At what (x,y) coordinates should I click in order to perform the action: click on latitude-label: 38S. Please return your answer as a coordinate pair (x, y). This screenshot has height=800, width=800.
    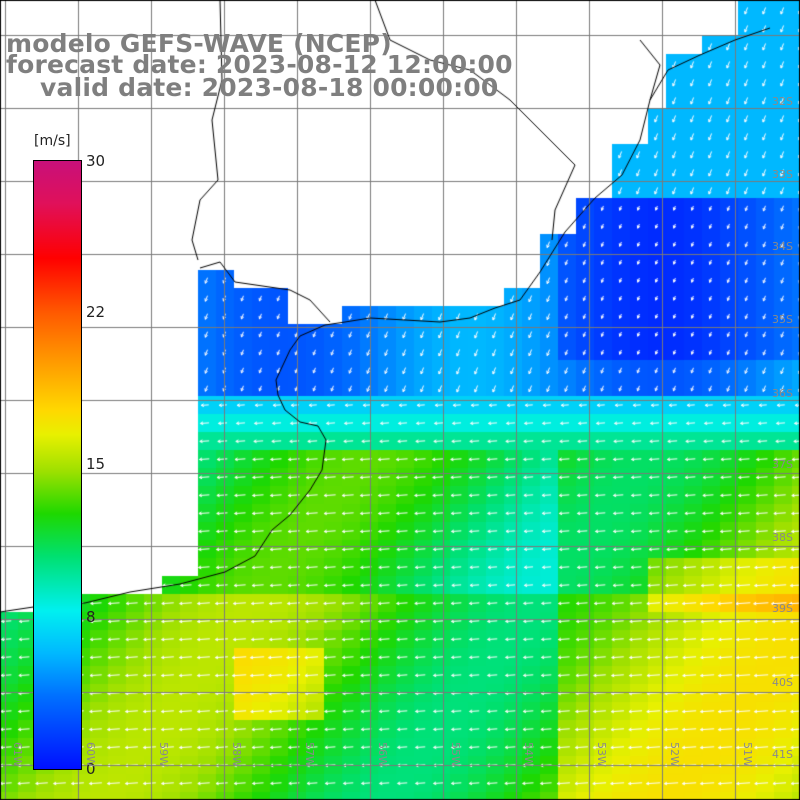
    Looking at the image, I should click on (782, 537).